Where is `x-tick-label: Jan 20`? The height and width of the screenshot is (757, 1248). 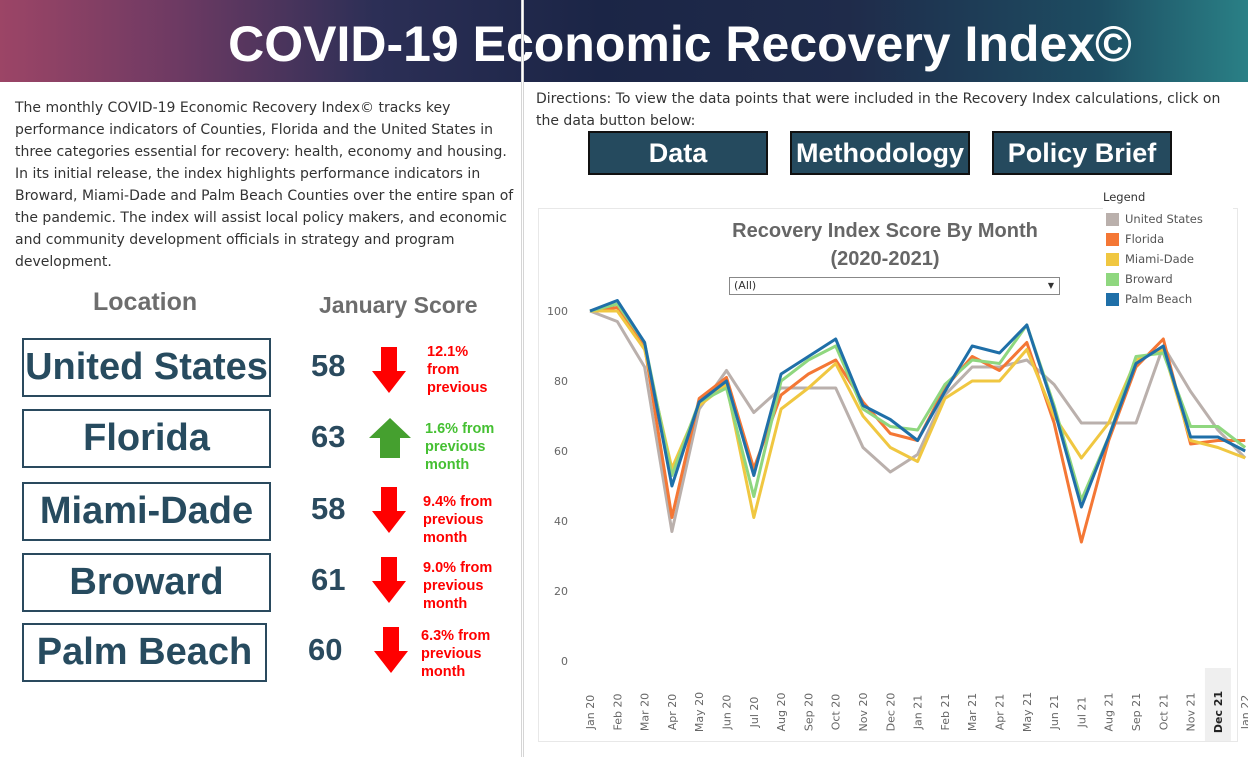
x-tick-label: Jan 20 is located at coordinates (590, 712).